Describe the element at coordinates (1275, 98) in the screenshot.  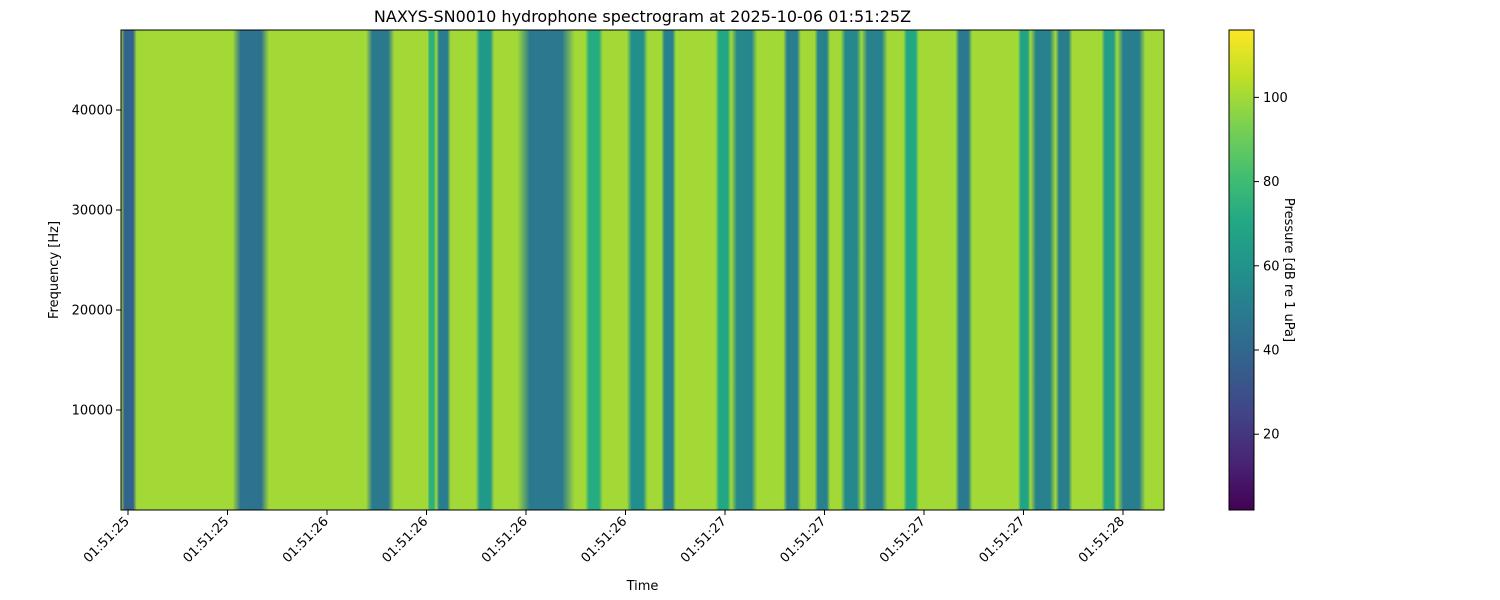
I see `colorbar-tick-label: 100` at that location.